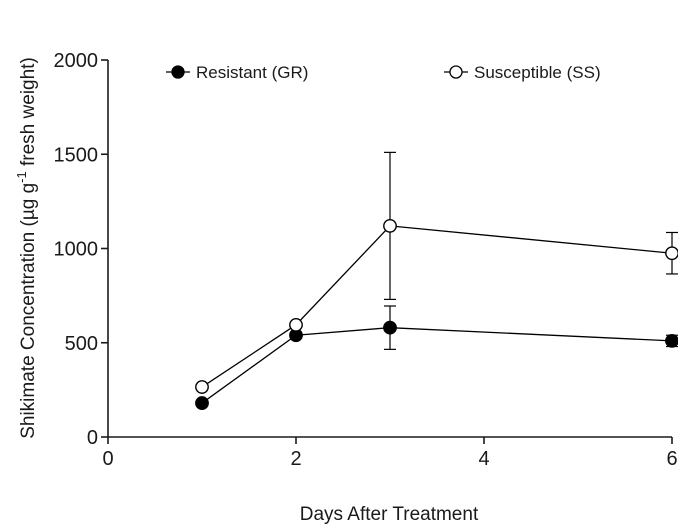 This screenshot has width=678, height=526. What do you see at coordinates (28, 311) in the screenshot?
I see `y-axis-title-main: Shikimate Concentration (µg g` at bounding box center [28, 311].